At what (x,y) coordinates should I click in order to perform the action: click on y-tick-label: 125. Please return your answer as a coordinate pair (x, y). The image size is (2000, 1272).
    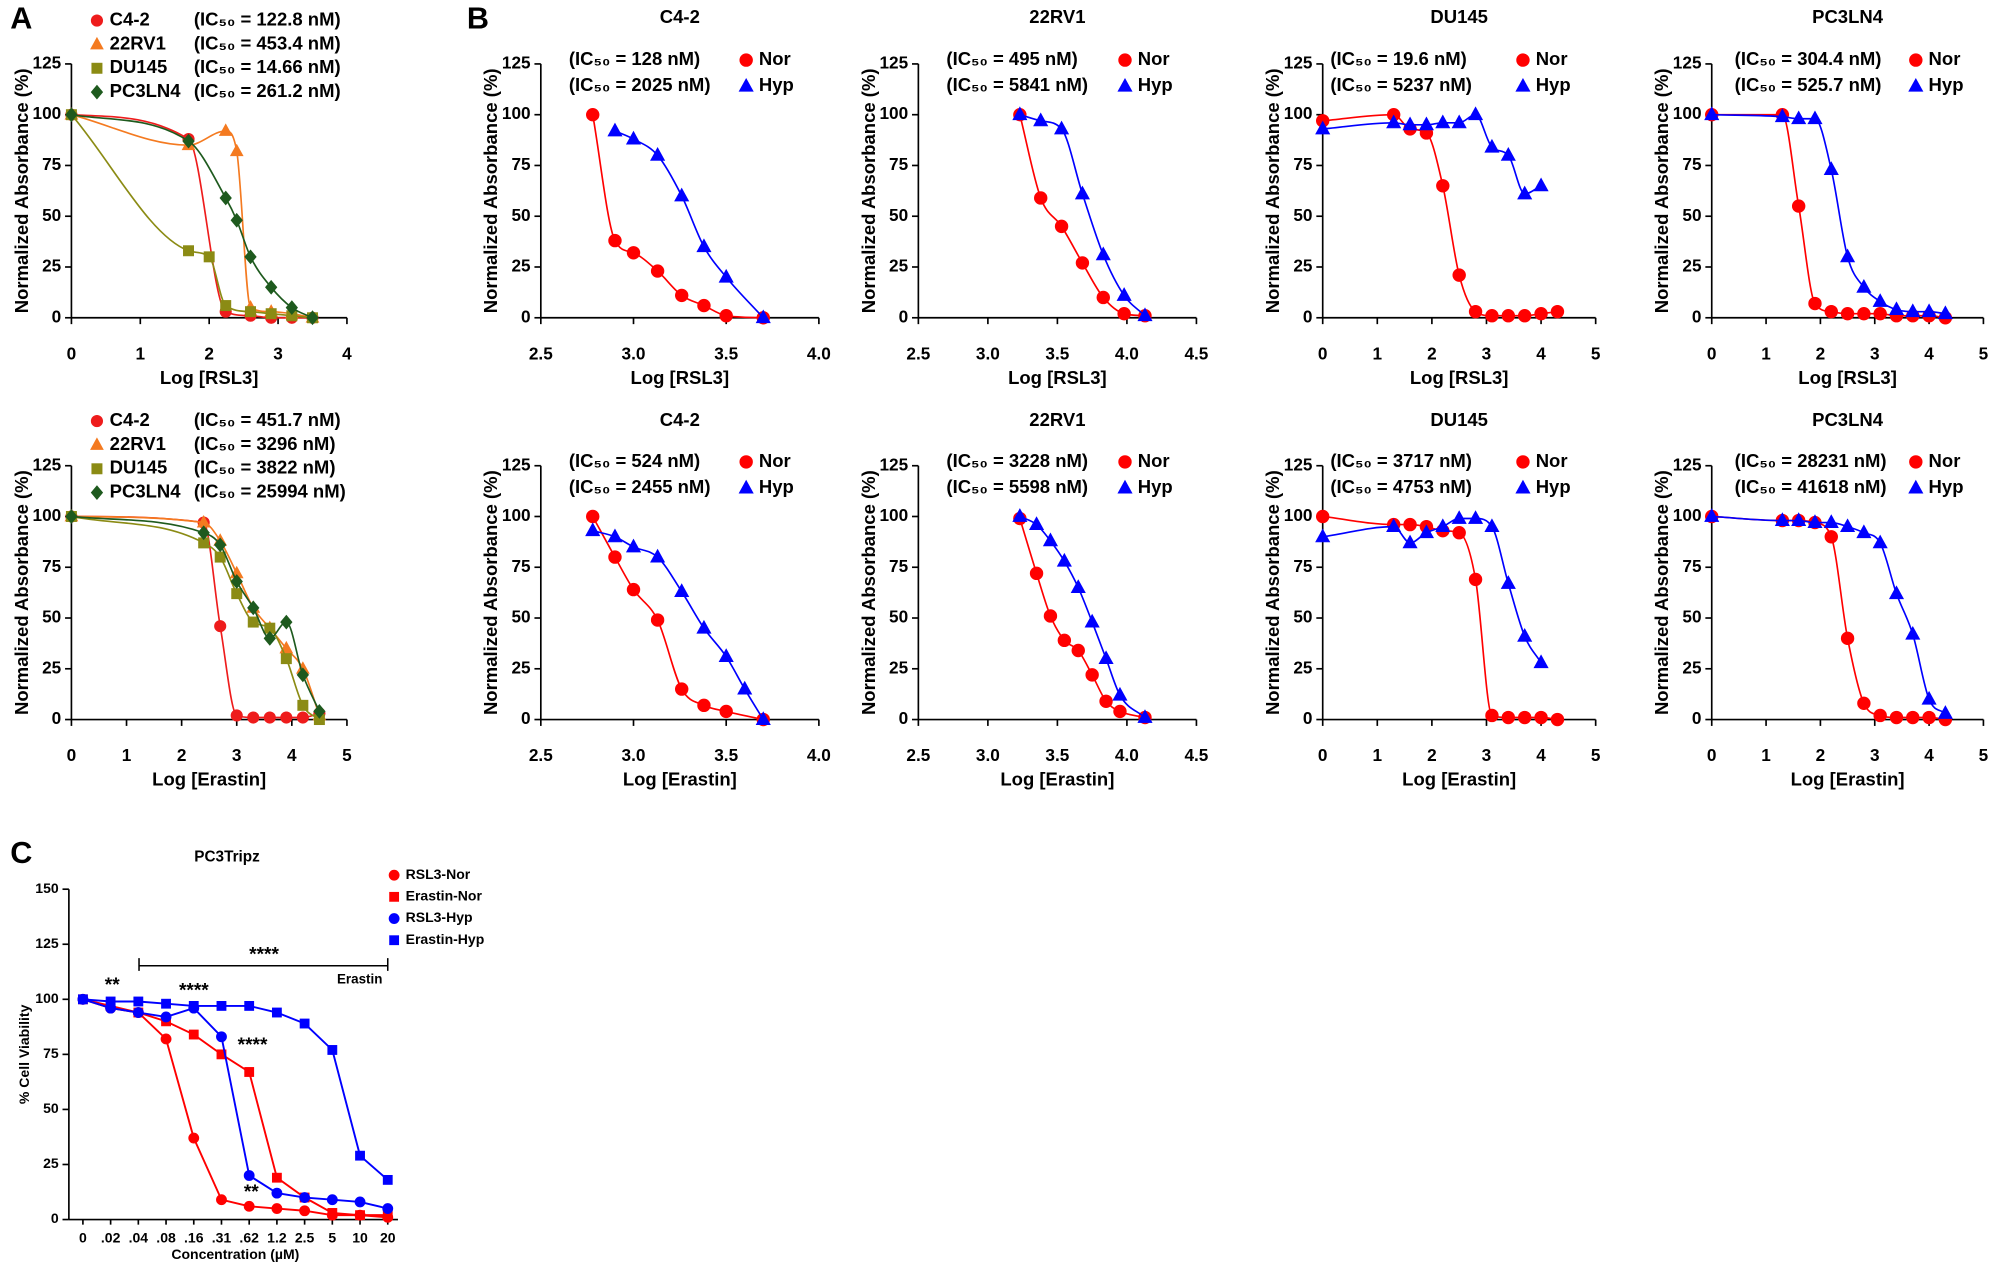
    Looking at the image, I should click on (516, 464).